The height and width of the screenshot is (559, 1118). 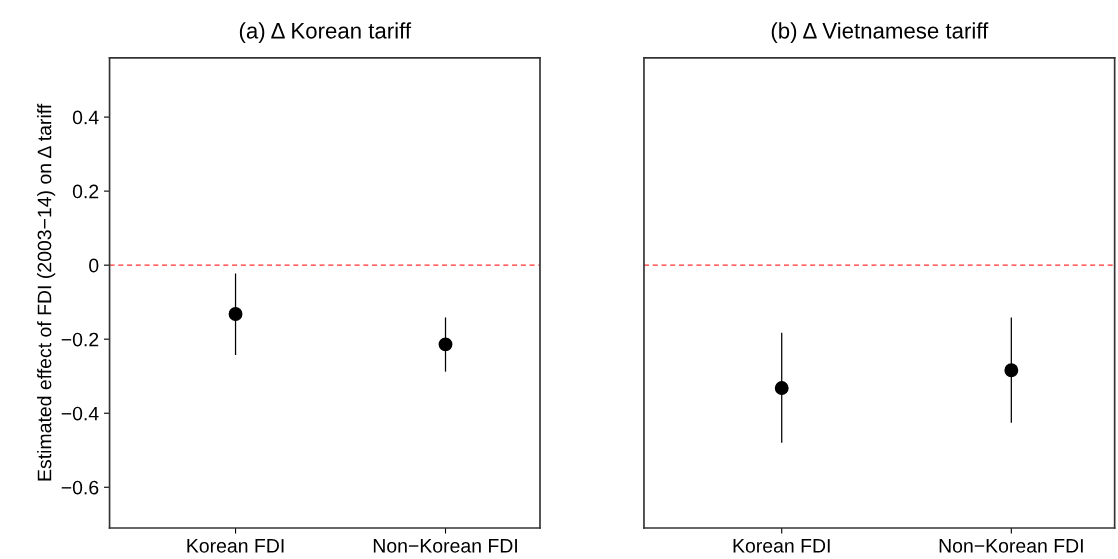 What do you see at coordinates (46, 292) in the screenshot?
I see `y-axis-title: Estimated effect of FDI (2003−14) on Δ tariff` at bounding box center [46, 292].